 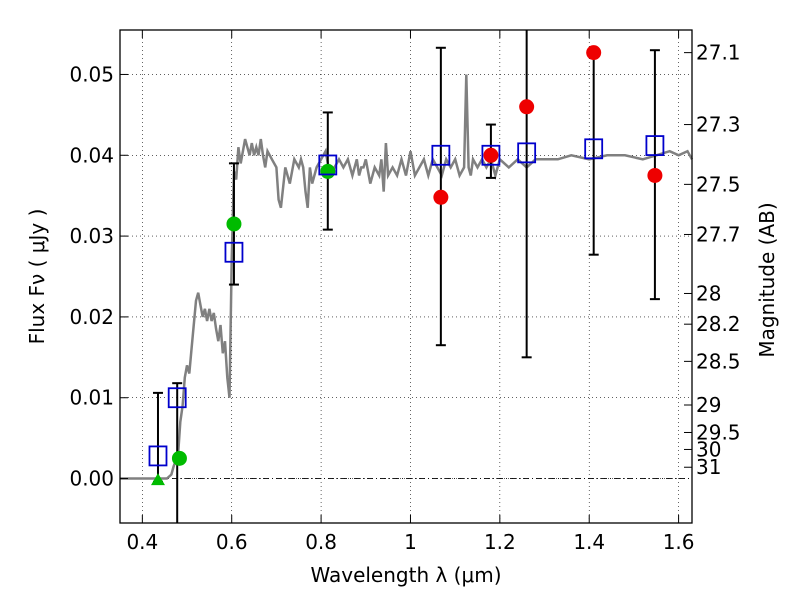 What do you see at coordinates (718, 361) in the screenshot?
I see `right-tick-label: 28.5` at bounding box center [718, 361].